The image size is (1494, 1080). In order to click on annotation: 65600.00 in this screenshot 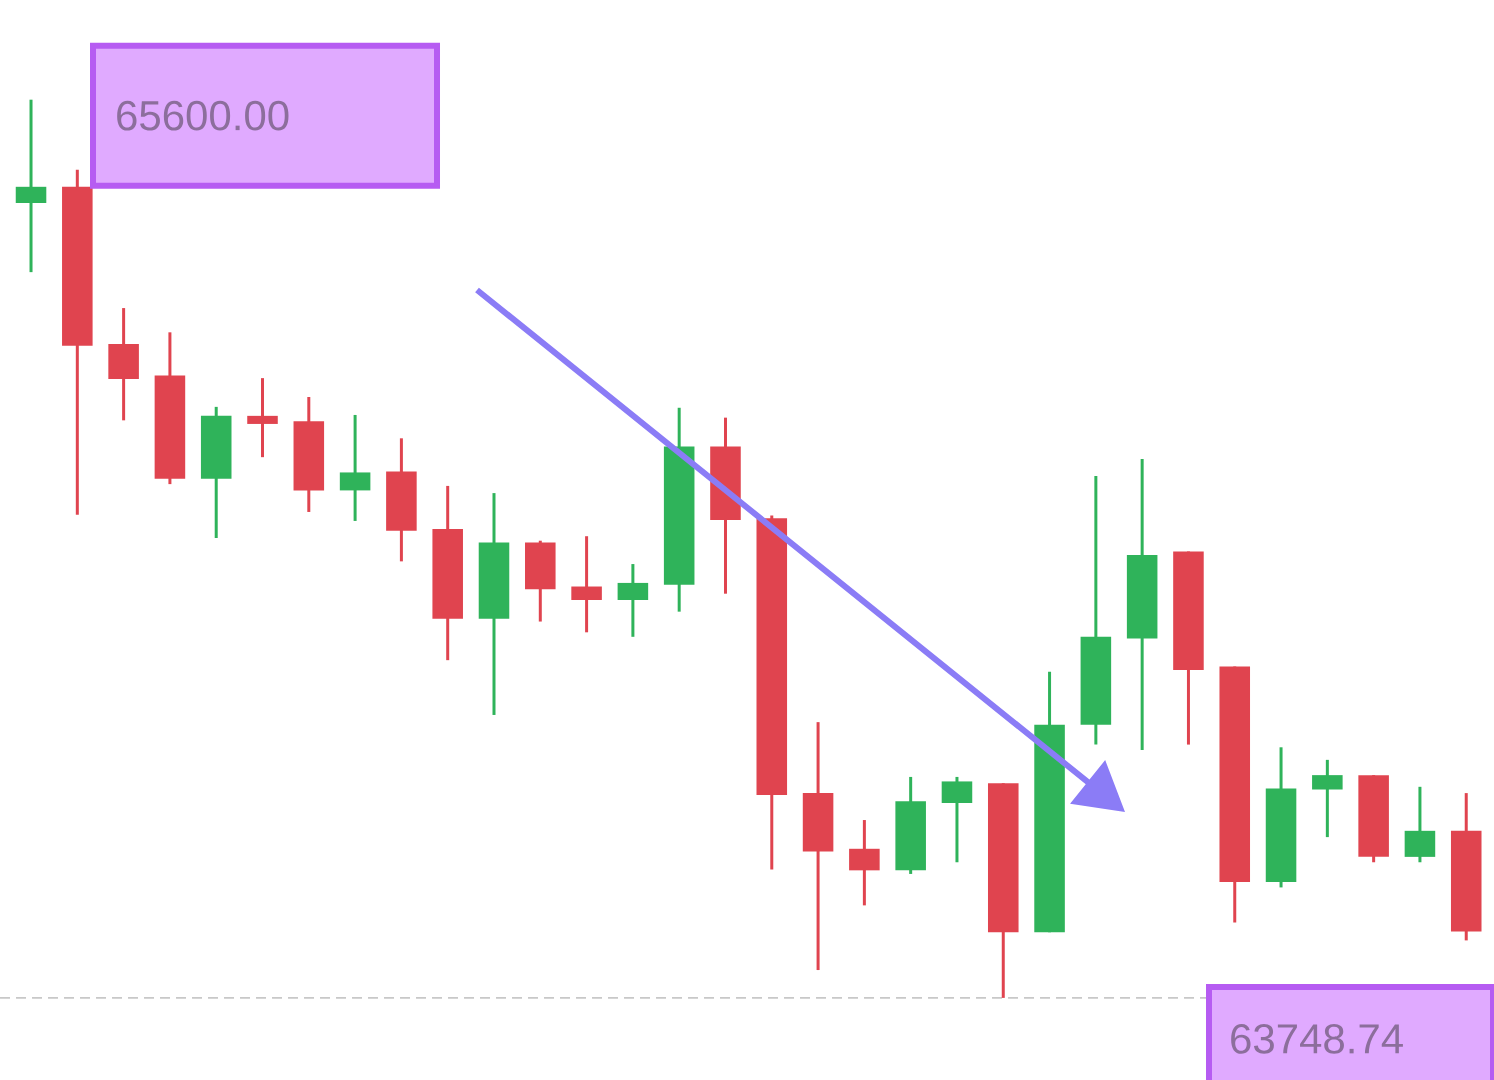, I will do `click(203, 115)`.